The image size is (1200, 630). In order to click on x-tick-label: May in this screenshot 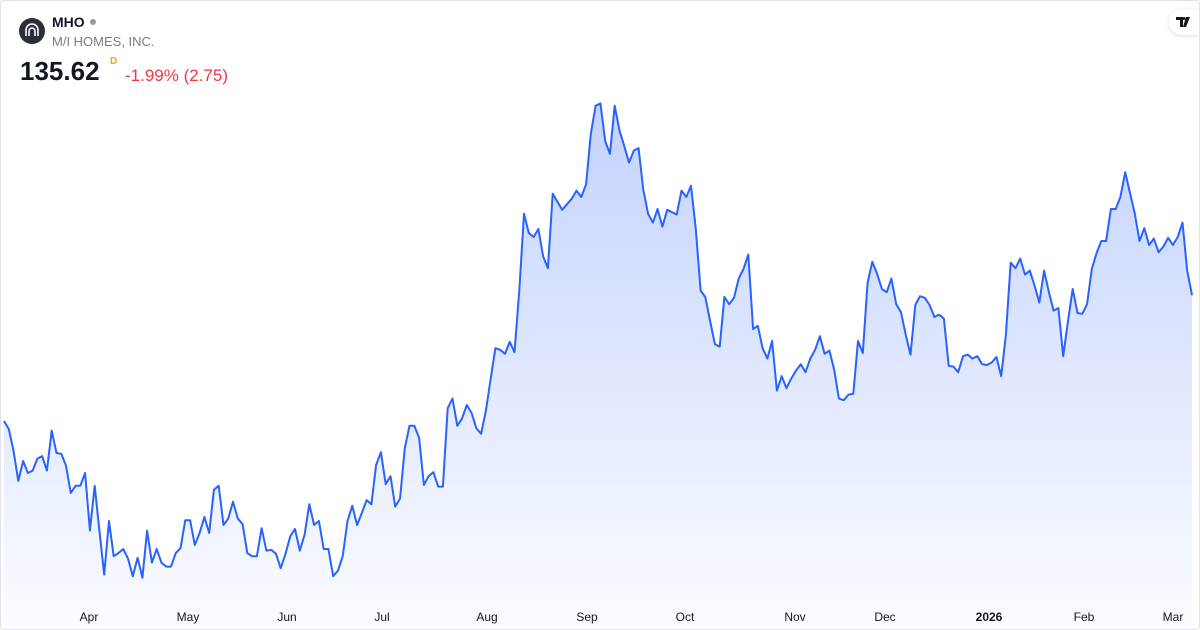, I will do `click(188, 617)`.